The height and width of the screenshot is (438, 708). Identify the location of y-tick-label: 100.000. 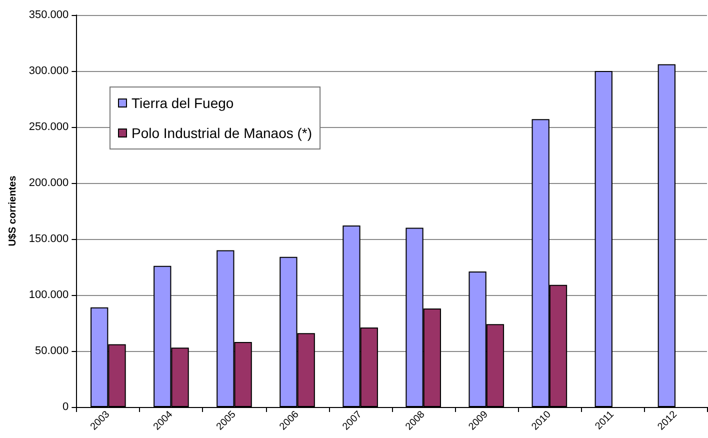
(48, 295).